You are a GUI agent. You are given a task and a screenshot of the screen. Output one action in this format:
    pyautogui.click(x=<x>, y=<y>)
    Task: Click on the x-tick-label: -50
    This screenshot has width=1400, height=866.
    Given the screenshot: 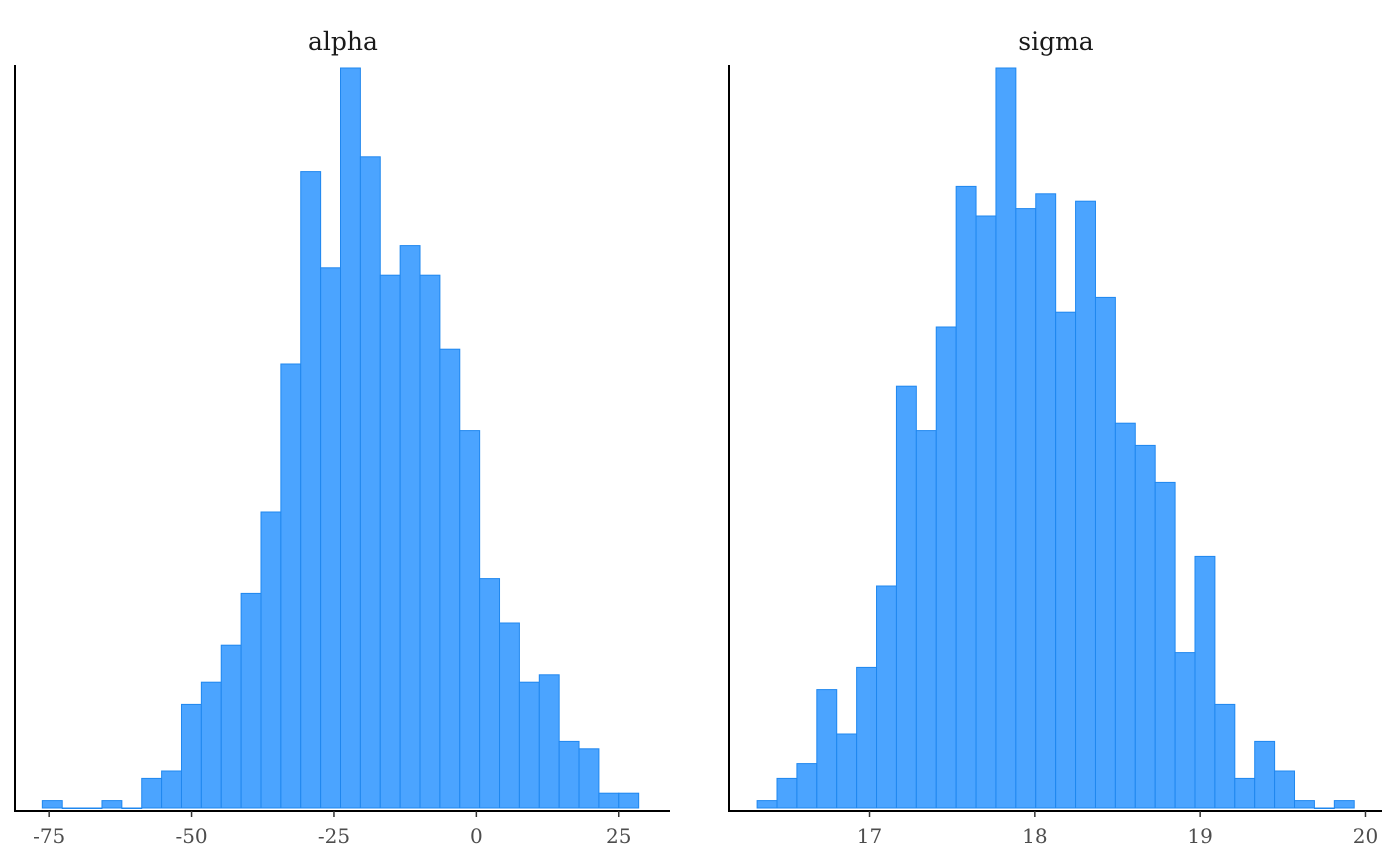 What is the action you would take?
    pyautogui.click(x=191, y=836)
    